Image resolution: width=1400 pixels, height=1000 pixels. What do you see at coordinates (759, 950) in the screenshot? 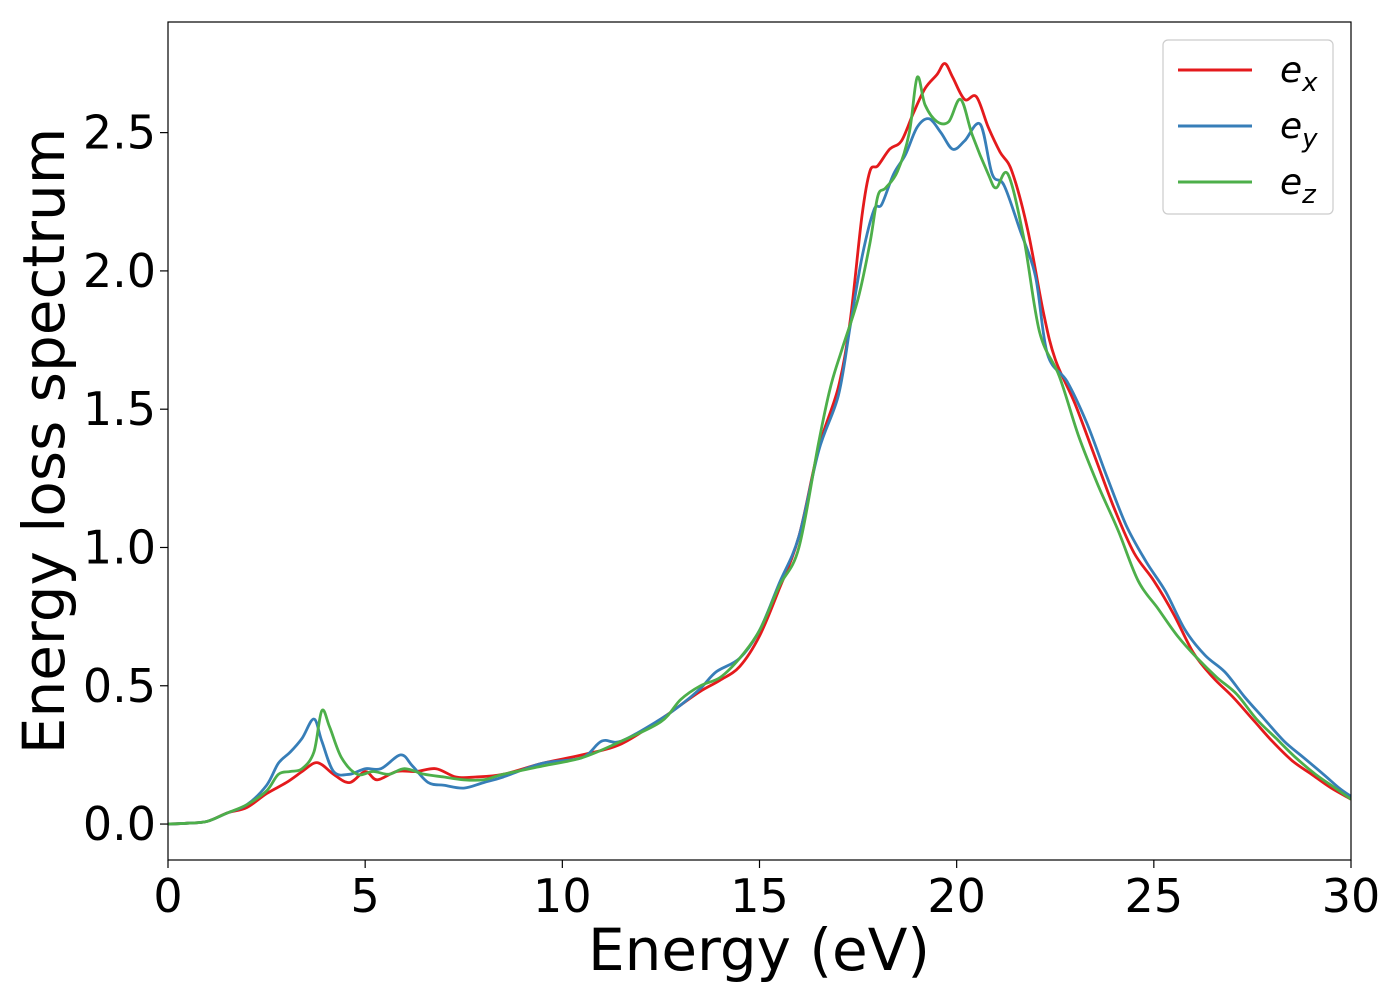
I see `x-axis-label: Energy (eV)` at bounding box center [759, 950].